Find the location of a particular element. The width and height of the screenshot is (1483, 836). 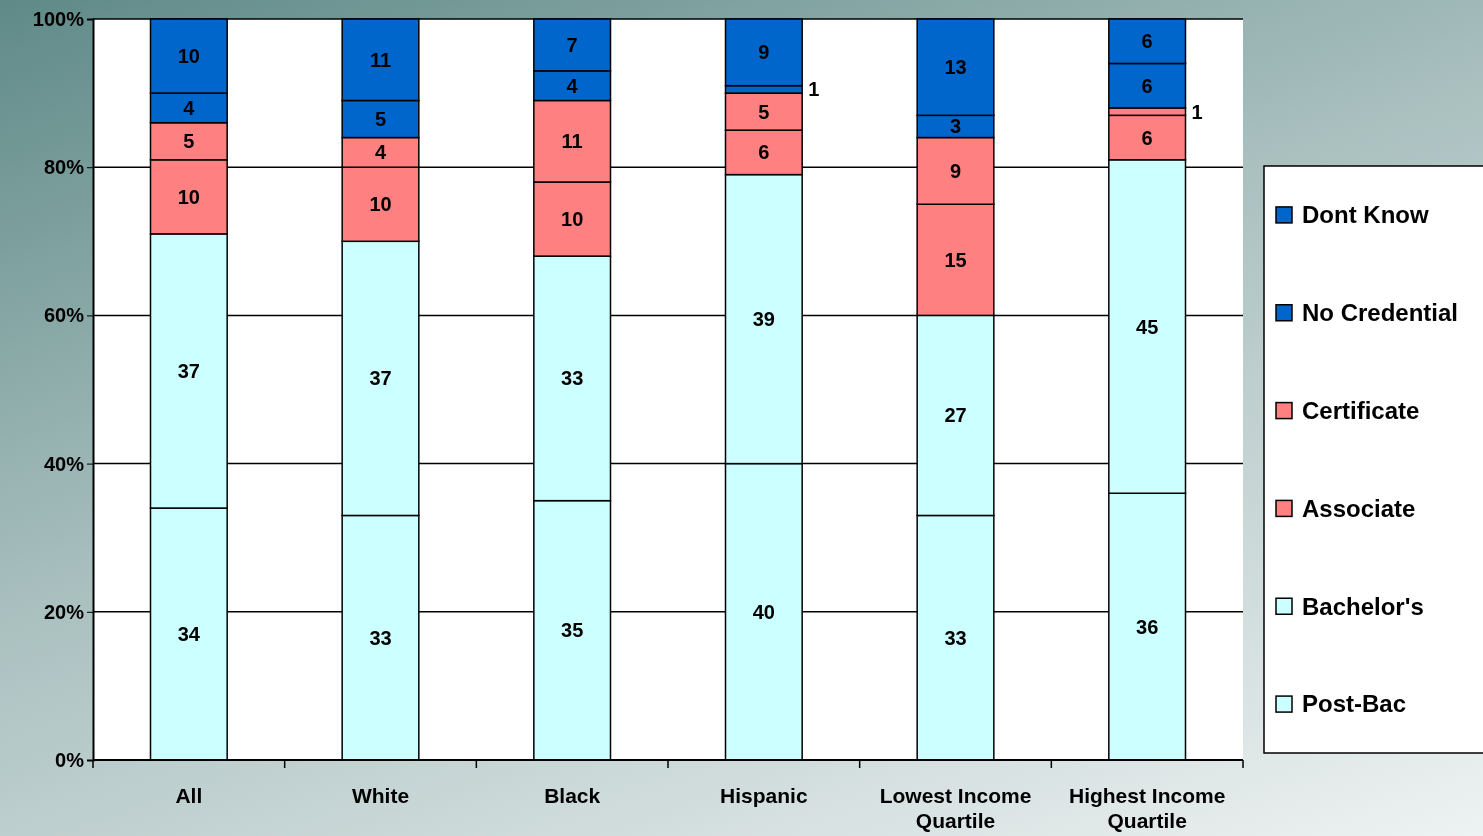

data-label: 7 is located at coordinates (572, 44).